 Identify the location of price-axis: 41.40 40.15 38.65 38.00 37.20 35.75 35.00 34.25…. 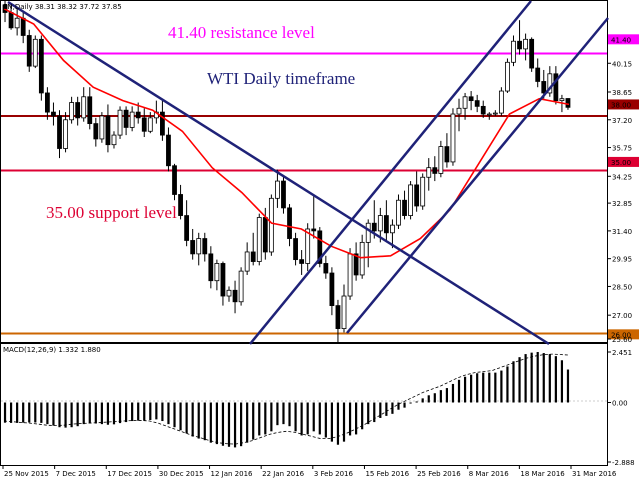
(623, 189).